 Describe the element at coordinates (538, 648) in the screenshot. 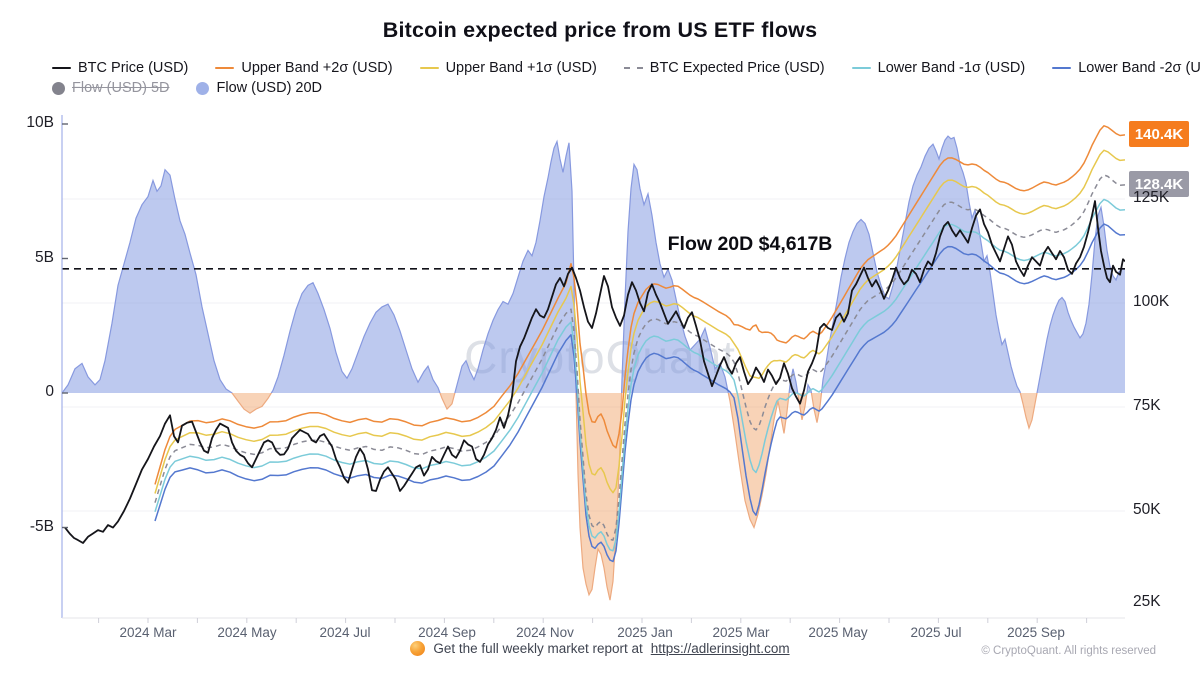

I see `footer-text: Get the full weekly market report at` at that location.